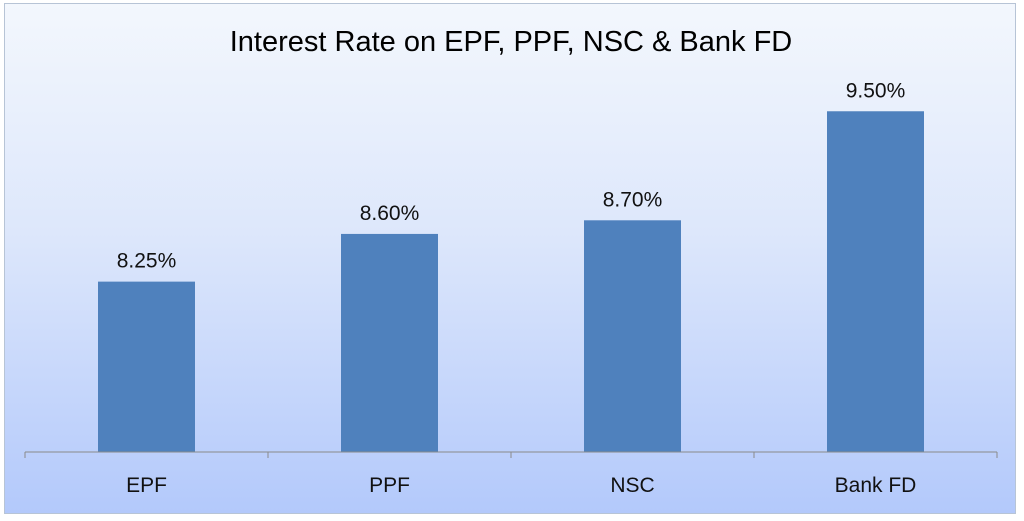 The image size is (1024, 521). What do you see at coordinates (146, 366) in the screenshot?
I see `bar-epf` at bounding box center [146, 366].